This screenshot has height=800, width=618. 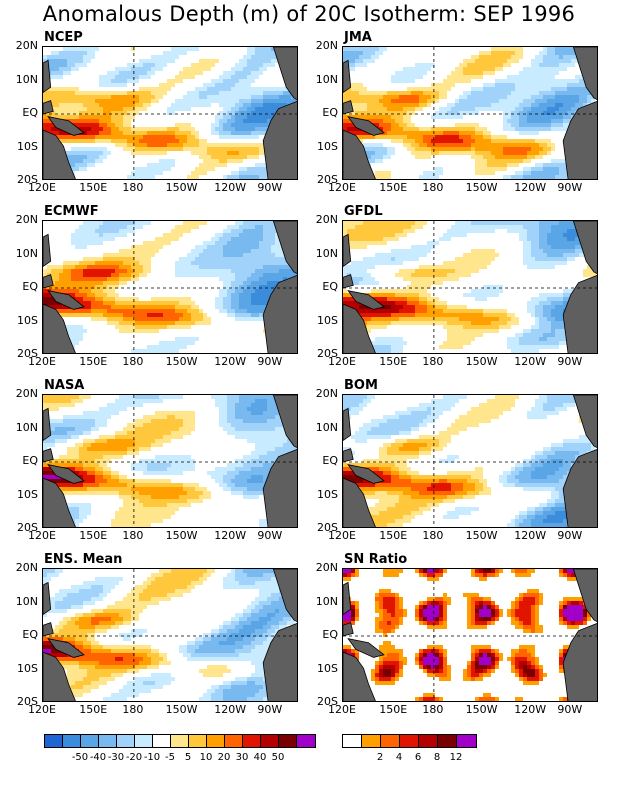 What do you see at coordinates (278, 757) in the screenshot?
I see `colorbar-tick-label: 50` at bounding box center [278, 757].